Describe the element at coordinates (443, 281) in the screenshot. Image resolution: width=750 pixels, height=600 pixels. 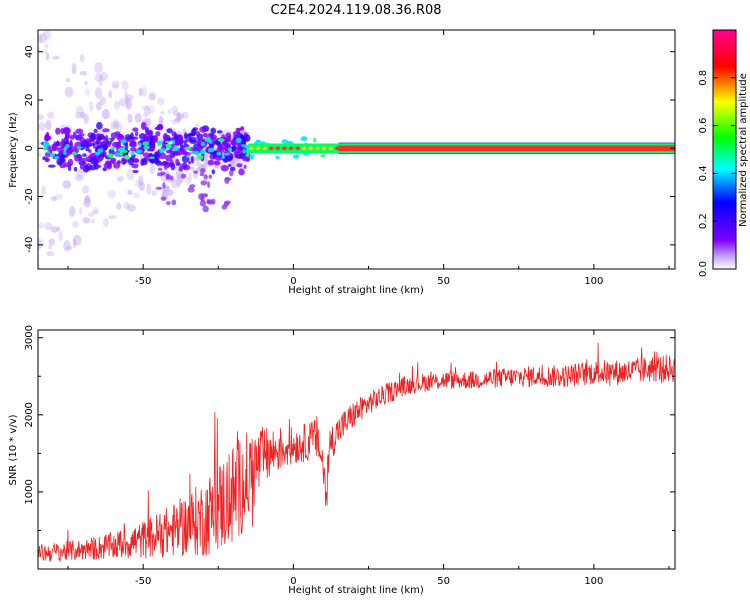
I see `x-tick-label: 50` at that location.